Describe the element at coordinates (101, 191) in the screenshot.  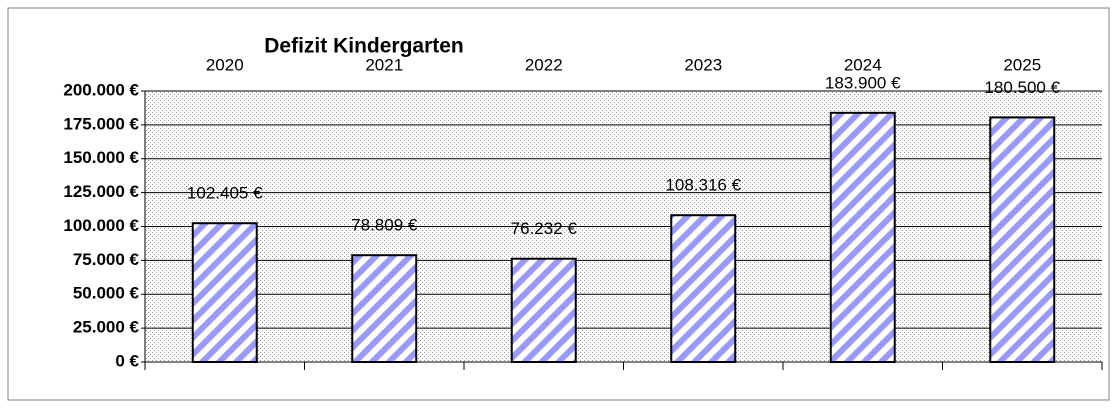
I see `y-tick-label: 125.000 €` at that location.